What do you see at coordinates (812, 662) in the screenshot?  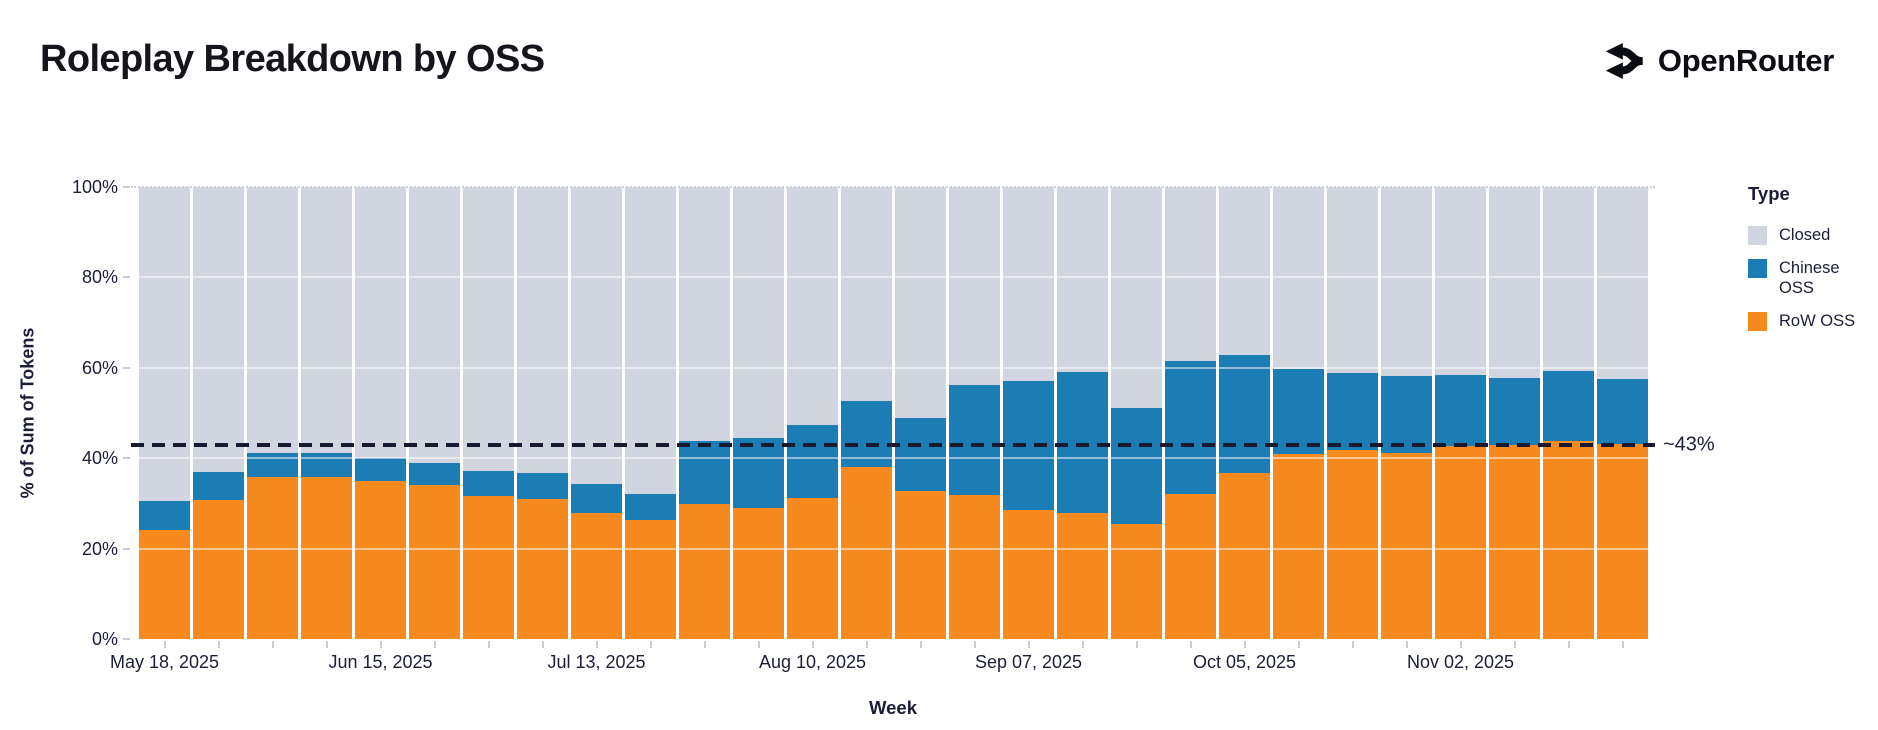 I see `x-tick-label: Aug 10, 2025` at bounding box center [812, 662].